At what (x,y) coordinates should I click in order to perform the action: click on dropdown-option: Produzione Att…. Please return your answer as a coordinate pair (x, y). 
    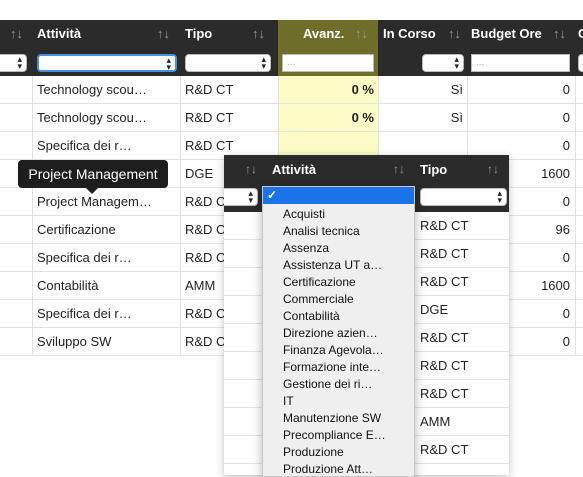
    Looking at the image, I should click on (328, 469).